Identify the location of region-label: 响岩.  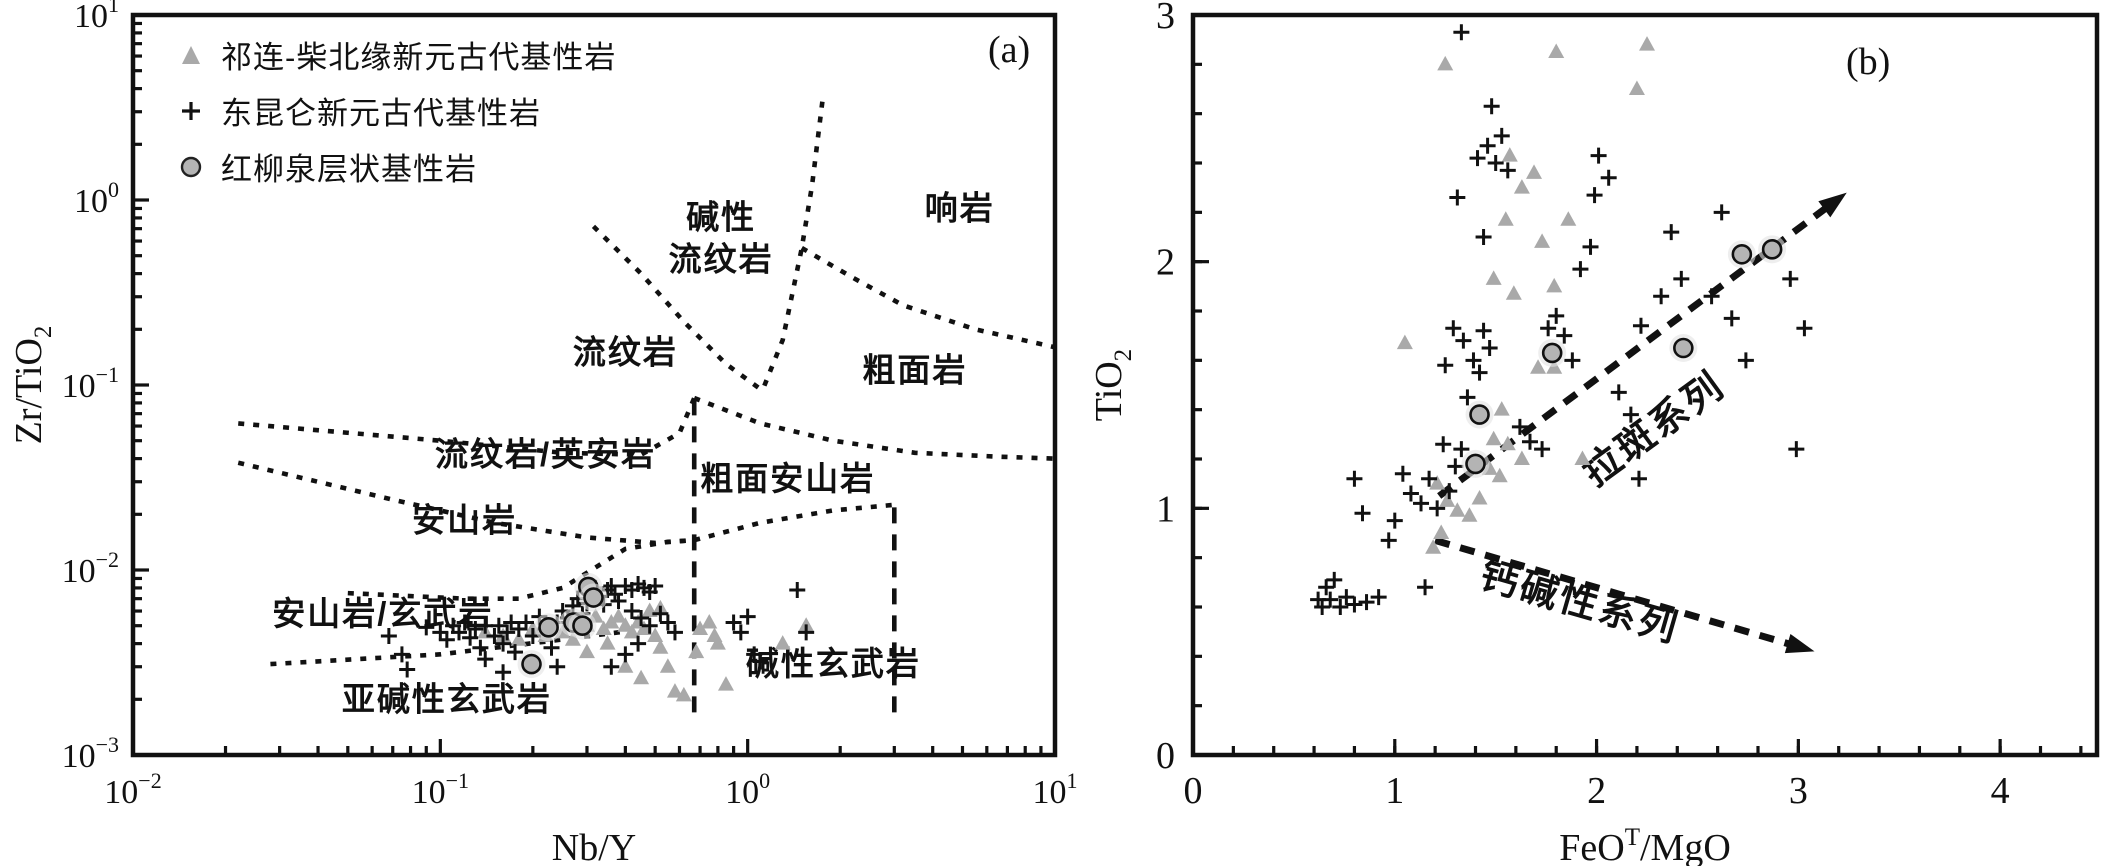
(960, 207).